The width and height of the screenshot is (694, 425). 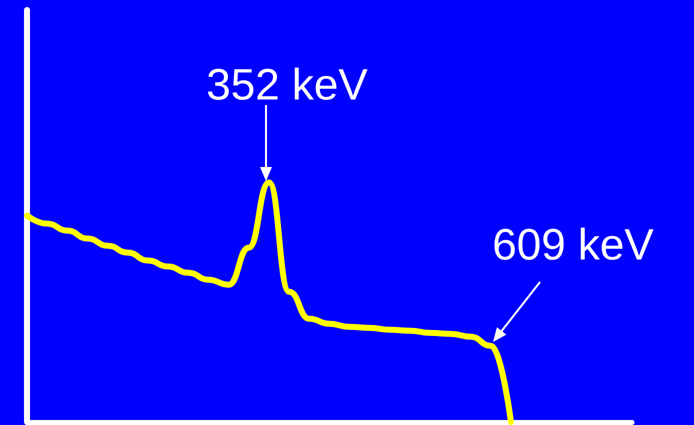 What do you see at coordinates (287, 85) in the screenshot?
I see `text: 352 keV` at bounding box center [287, 85].